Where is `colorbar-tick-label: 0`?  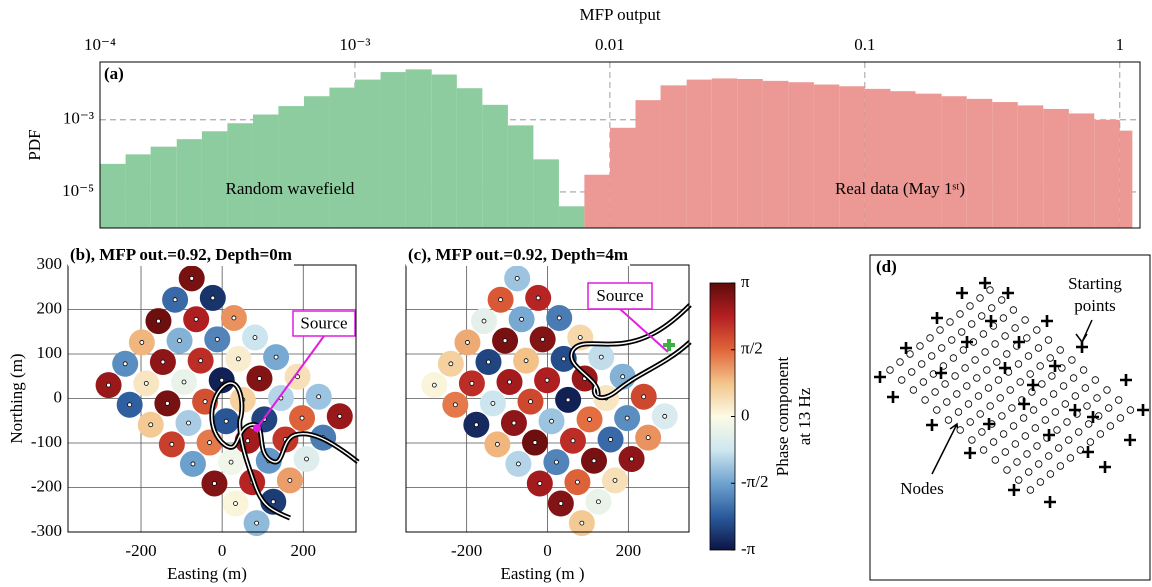
colorbar-tick-label: 0 is located at coordinates (745, 414).